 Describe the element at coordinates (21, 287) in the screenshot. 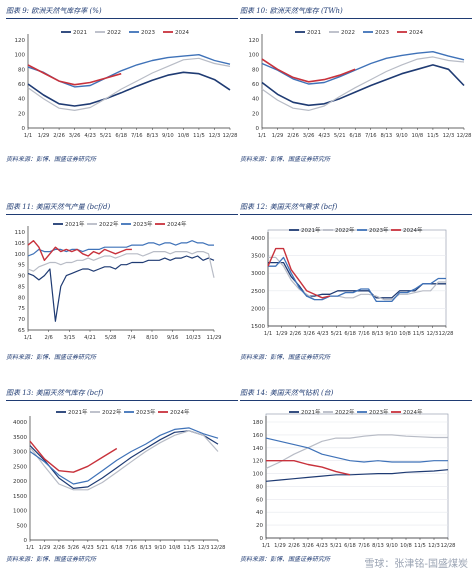

I see `y-tick-label: 85` at that location.